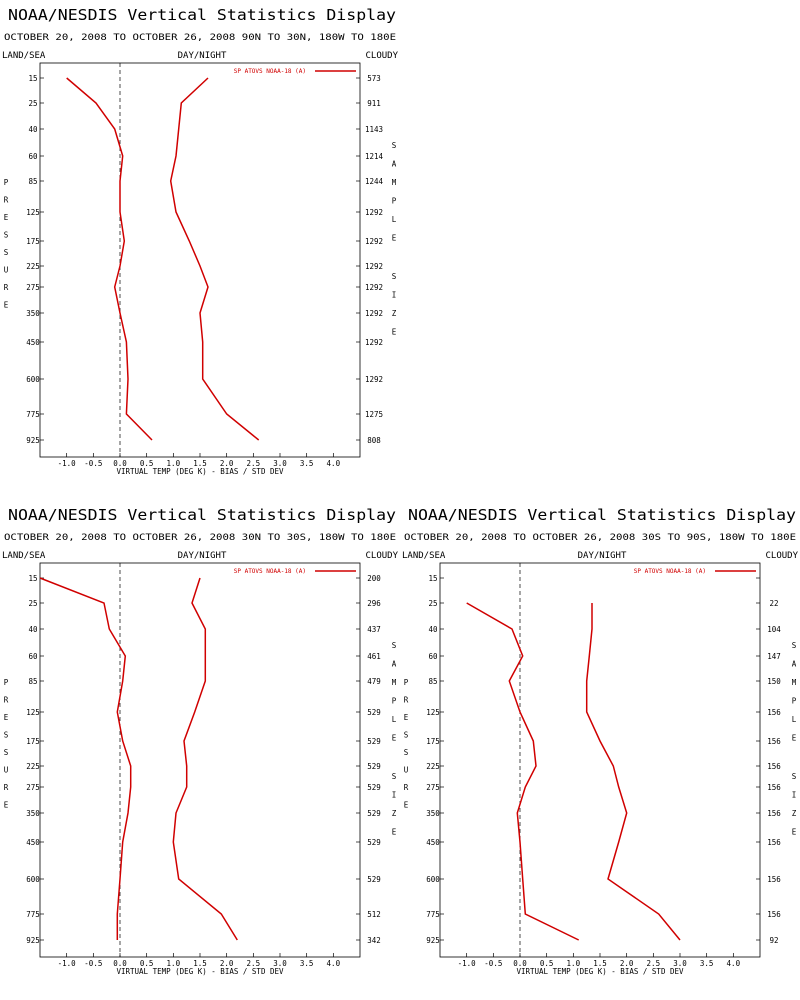 The image size is (800, 1000). What do you see at coordinates (394, 813) in the screenshot?
I see `y-axis-label-right-letter: Z` at bounding box center [394, 813].